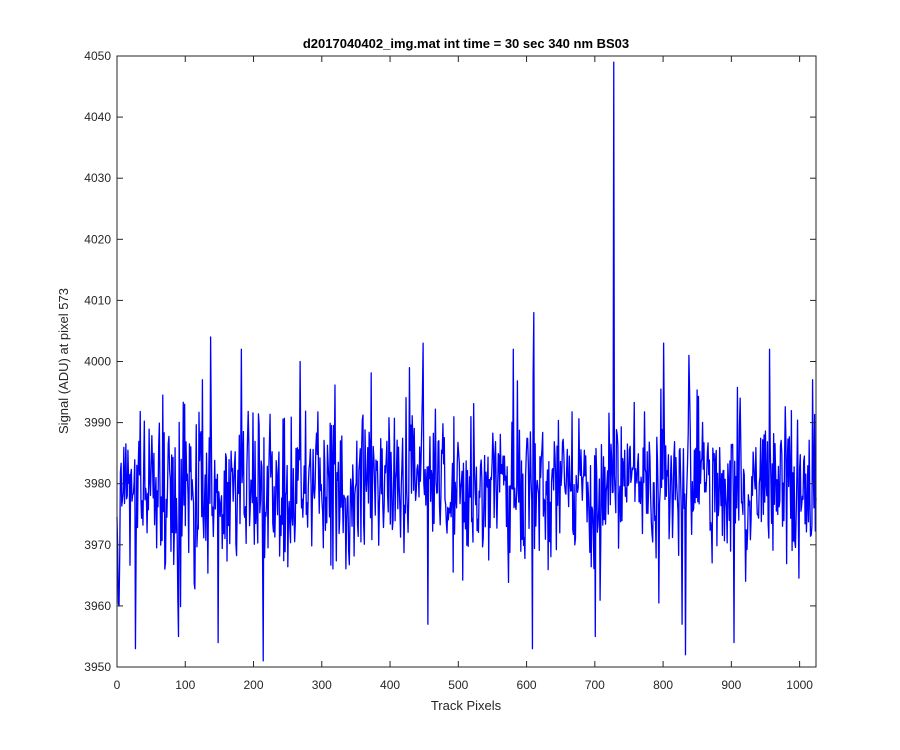 The width and height of the screenshot is (900, 750). I want to click on y-tick-label: 3950, so click(97, 667).